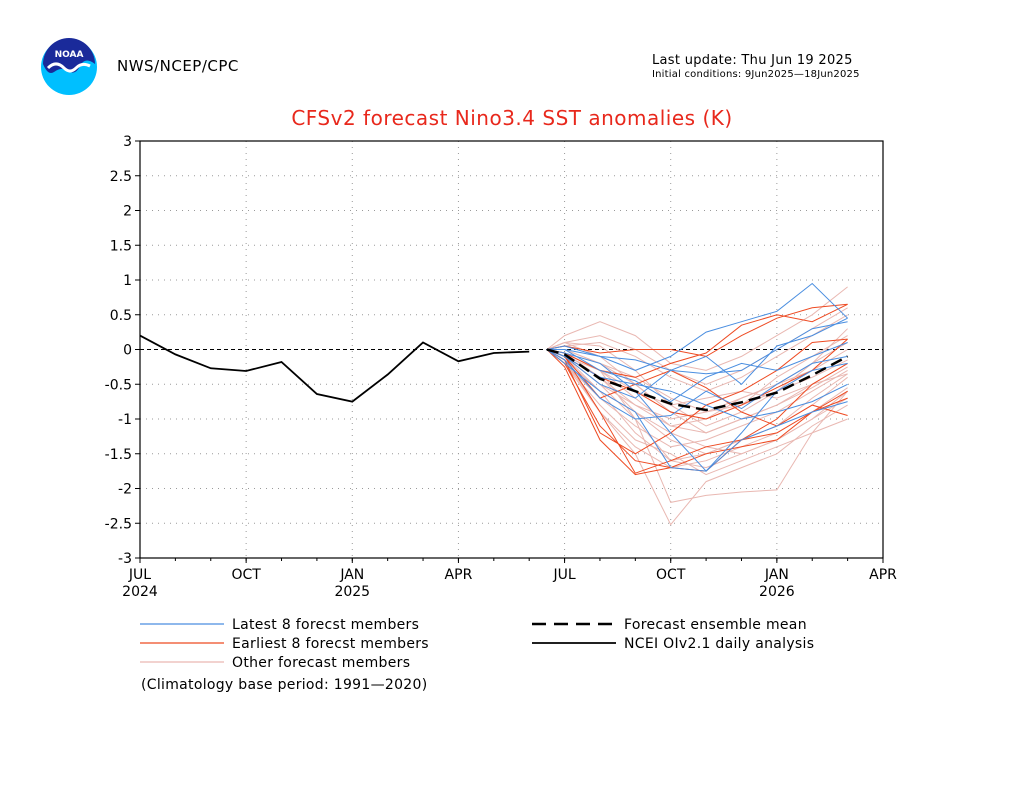 The width and height of the screenshot is (1024, 791). Describe the element at coordinates (715, 625) in the screenshot. I see `legend-label-mean: Forecast ensemble mean` at that location.